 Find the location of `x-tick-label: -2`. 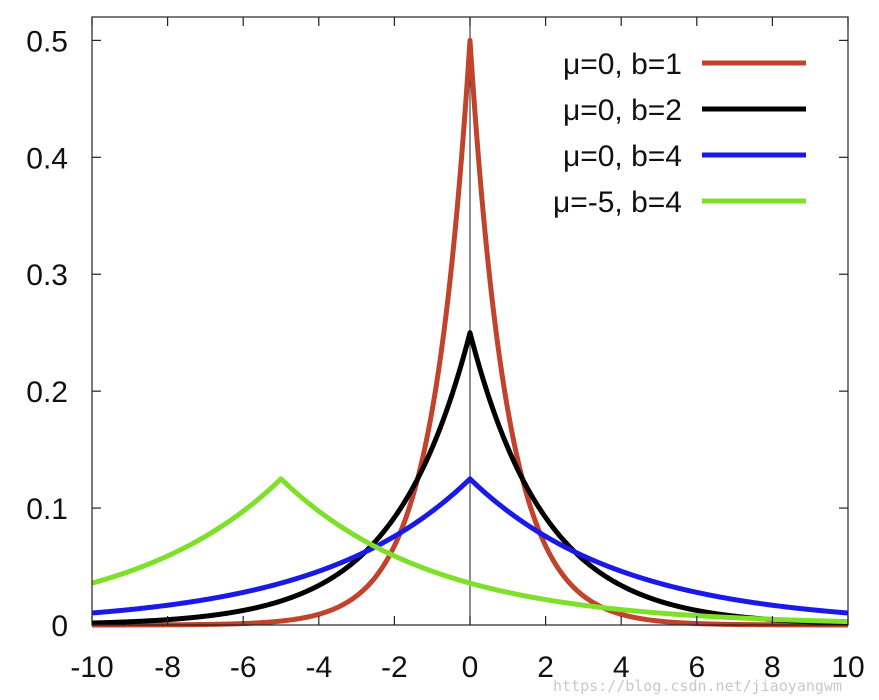

x-tick-label: -2 is located at coordinates (394, 667).